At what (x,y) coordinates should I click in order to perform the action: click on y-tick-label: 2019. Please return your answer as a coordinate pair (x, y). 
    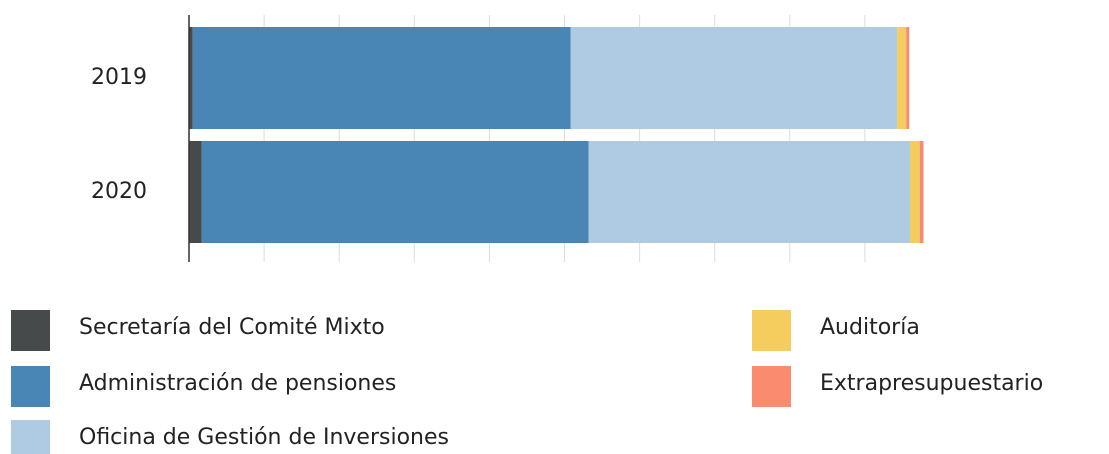
    Looking at the image, I should click on (119, 77).